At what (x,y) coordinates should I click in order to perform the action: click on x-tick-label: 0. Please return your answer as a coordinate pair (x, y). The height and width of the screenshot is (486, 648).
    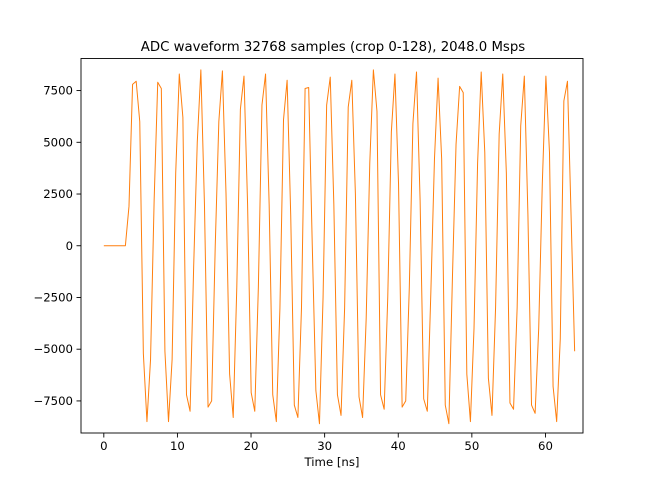
    Looking at the image, I should click on (103, 446).